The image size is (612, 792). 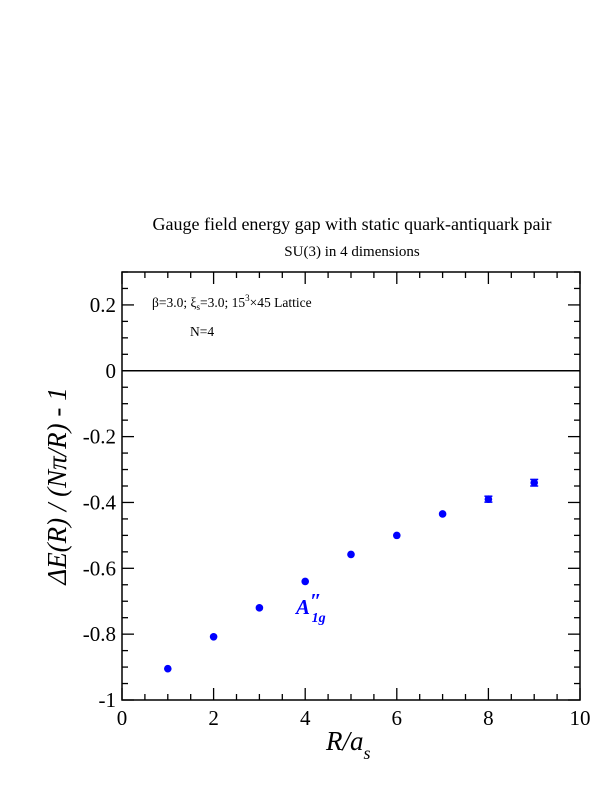 I want to click on x-tick-label: 10, so click(x=580, y=718).